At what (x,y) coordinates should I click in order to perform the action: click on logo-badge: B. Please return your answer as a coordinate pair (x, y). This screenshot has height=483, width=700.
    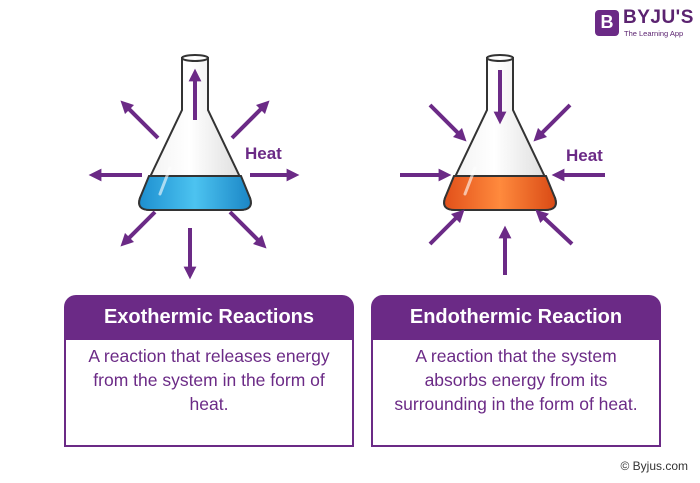
    Looking at the image, I should click on (607, 23).